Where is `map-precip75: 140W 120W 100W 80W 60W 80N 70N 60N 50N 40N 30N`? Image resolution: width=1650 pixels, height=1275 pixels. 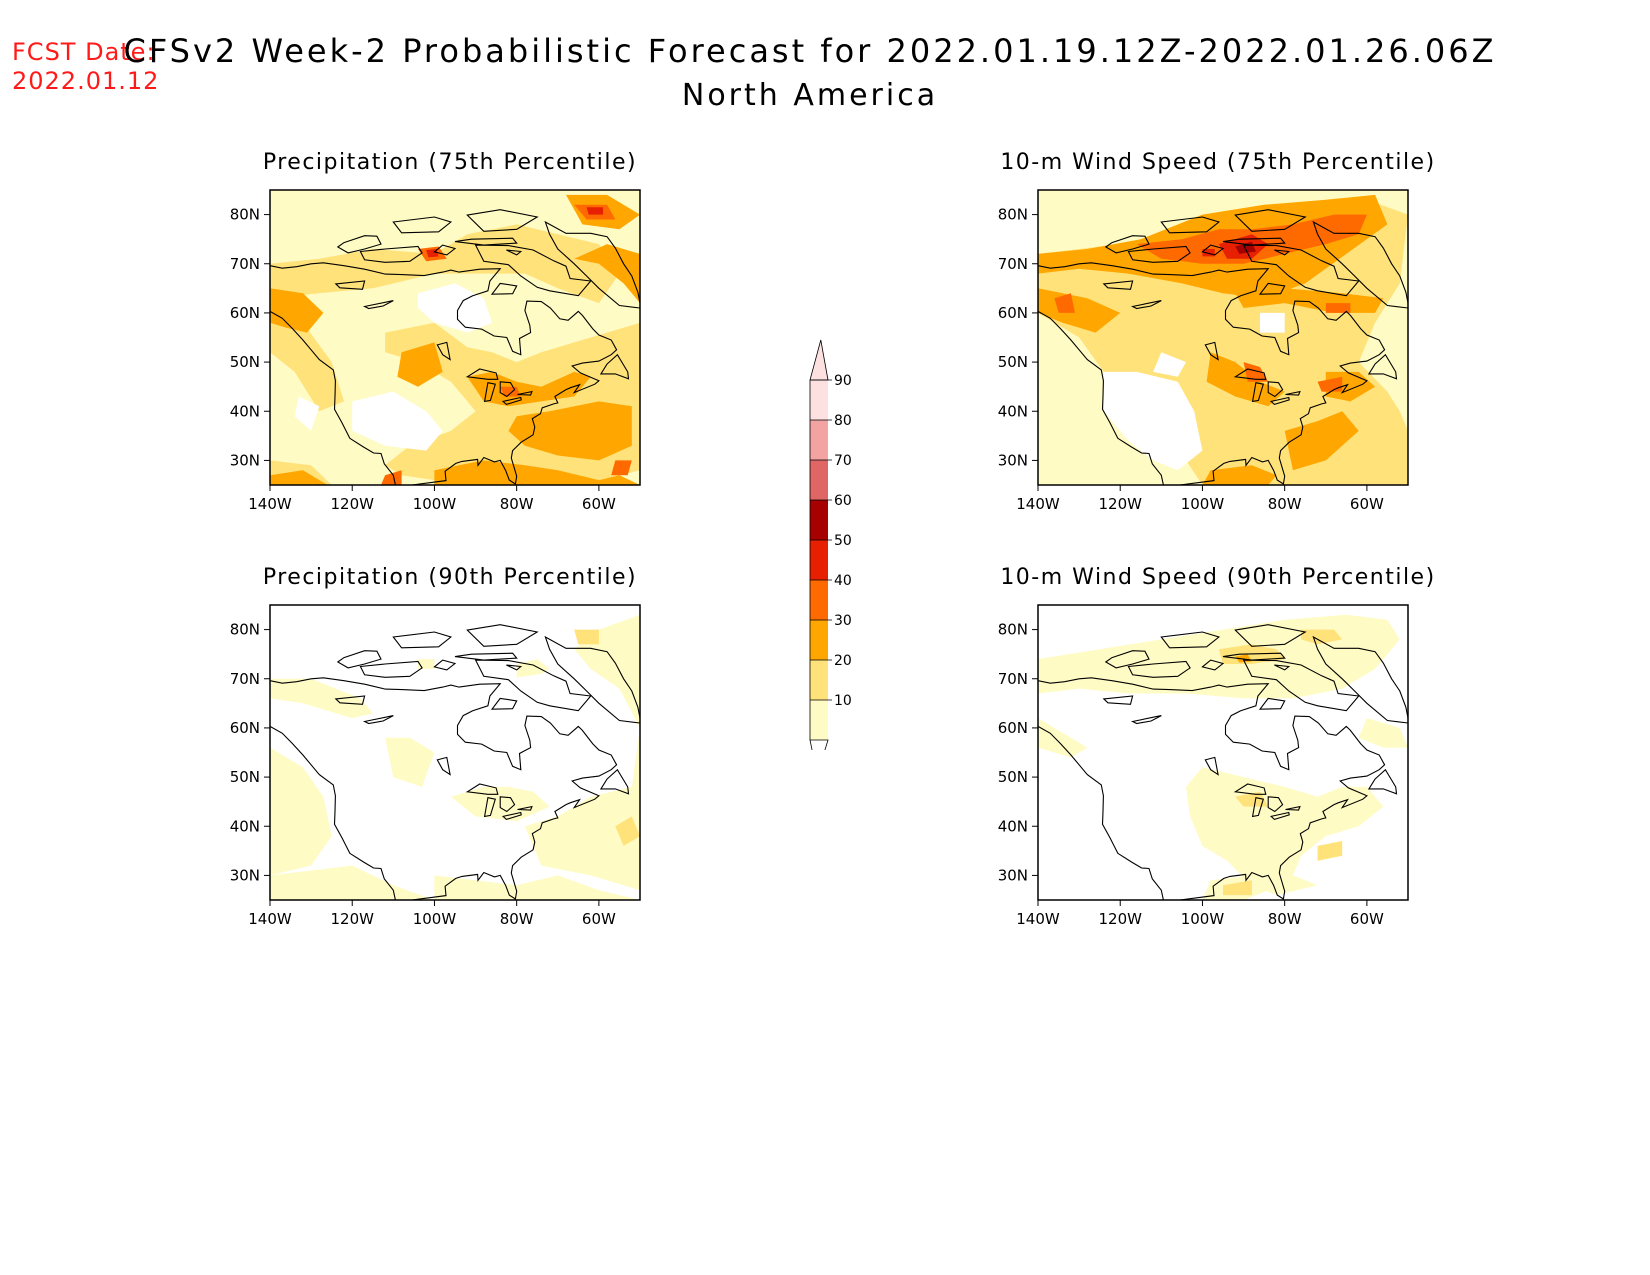 map-precip75: 140W 120W 100W 80W 60W 80N 70N 60N 50N 40N 30N is located at coordinates (435, 351).